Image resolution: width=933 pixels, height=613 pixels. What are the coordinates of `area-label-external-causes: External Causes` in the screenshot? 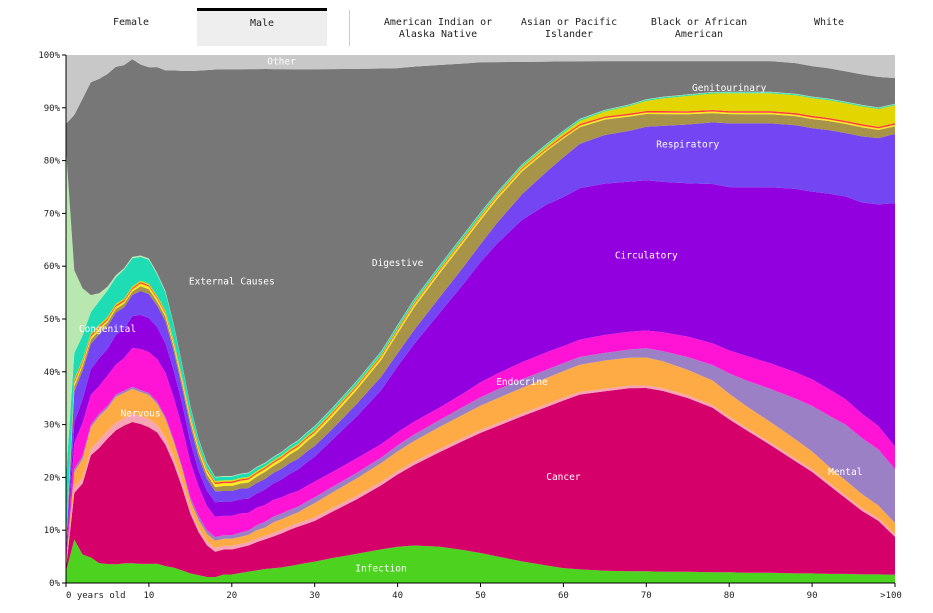 It's located at (232, 282).